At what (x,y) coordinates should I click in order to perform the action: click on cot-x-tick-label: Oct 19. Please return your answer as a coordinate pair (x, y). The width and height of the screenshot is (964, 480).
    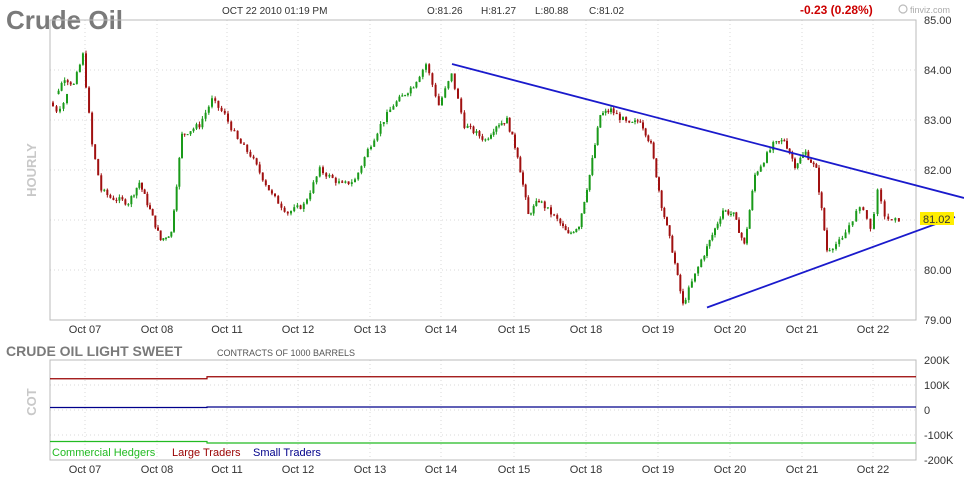
    Looking at the image, I should click on (658, 470).